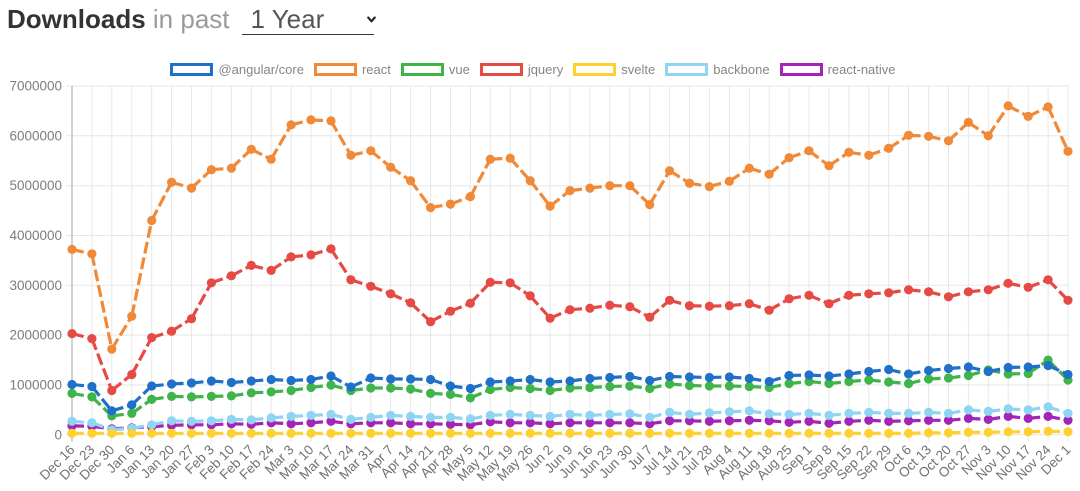  I want to click on svg-text: 7000000, so click(35, 86).